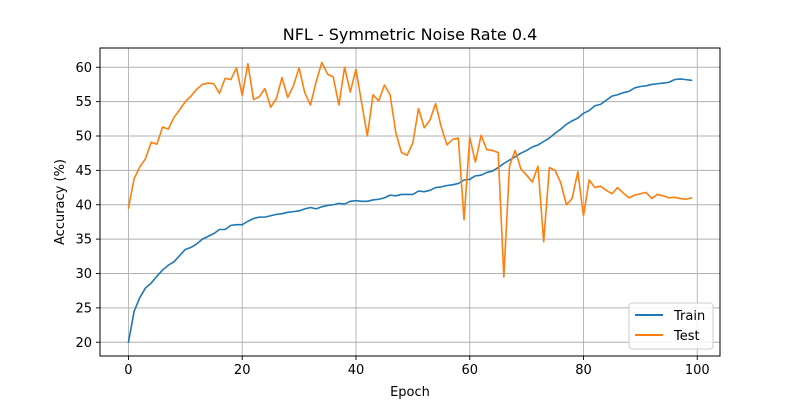  I want to click on x-tick-label: 0, so click(128, 370).